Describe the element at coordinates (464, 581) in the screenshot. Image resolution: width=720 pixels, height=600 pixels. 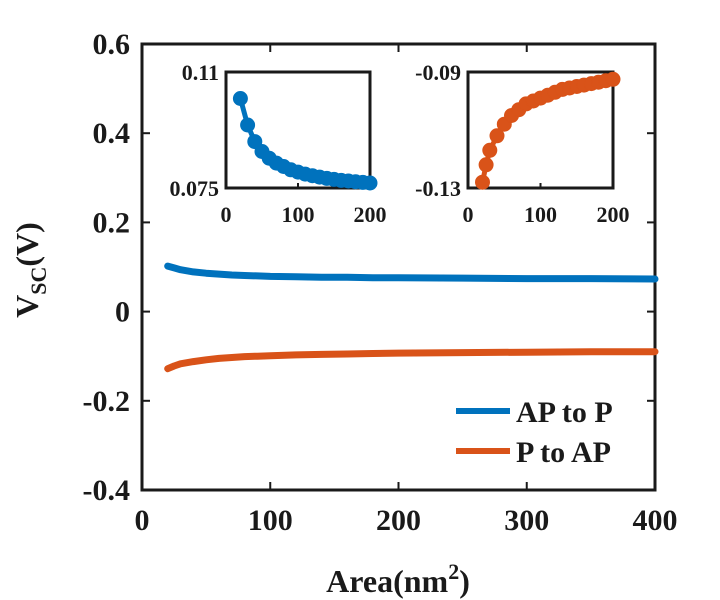
I see `x-axis-label-close: )` at that location.